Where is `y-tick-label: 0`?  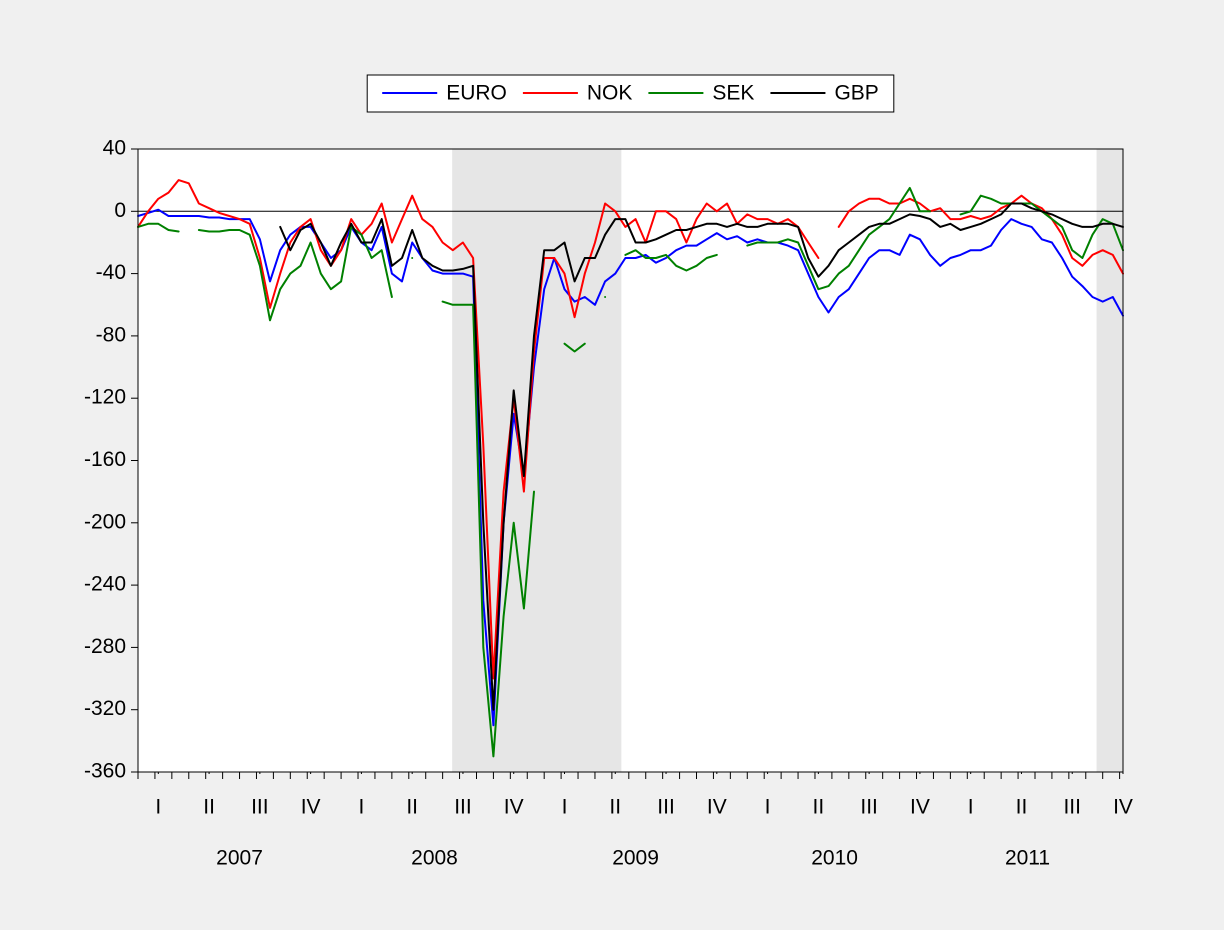
y-tick-label: 0 is located at coordinates (120, 210).